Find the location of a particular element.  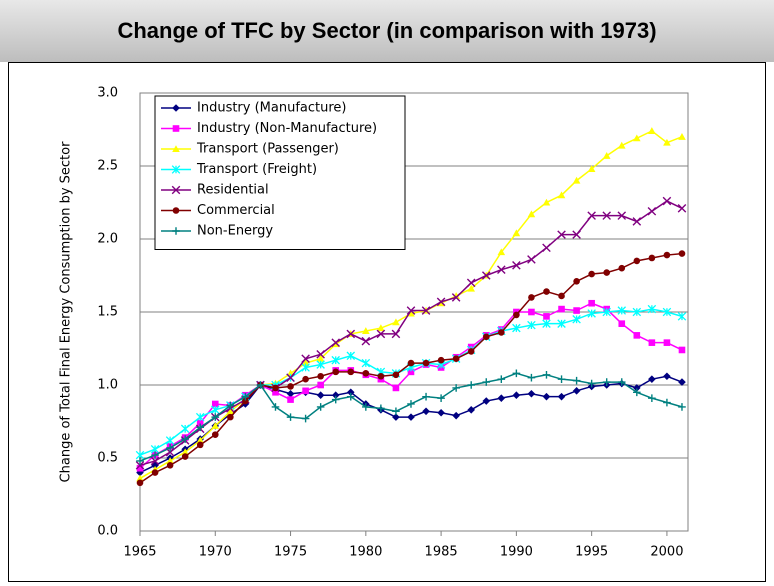

legend-label: Industry (Non-Manufacture) is located at coordinates (287, 128).